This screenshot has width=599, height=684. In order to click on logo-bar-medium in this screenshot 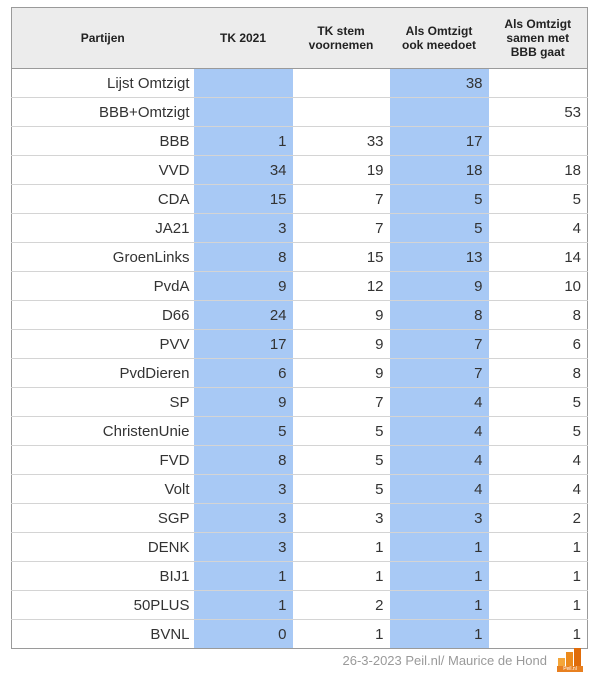, I will do `click(569, 659)`.